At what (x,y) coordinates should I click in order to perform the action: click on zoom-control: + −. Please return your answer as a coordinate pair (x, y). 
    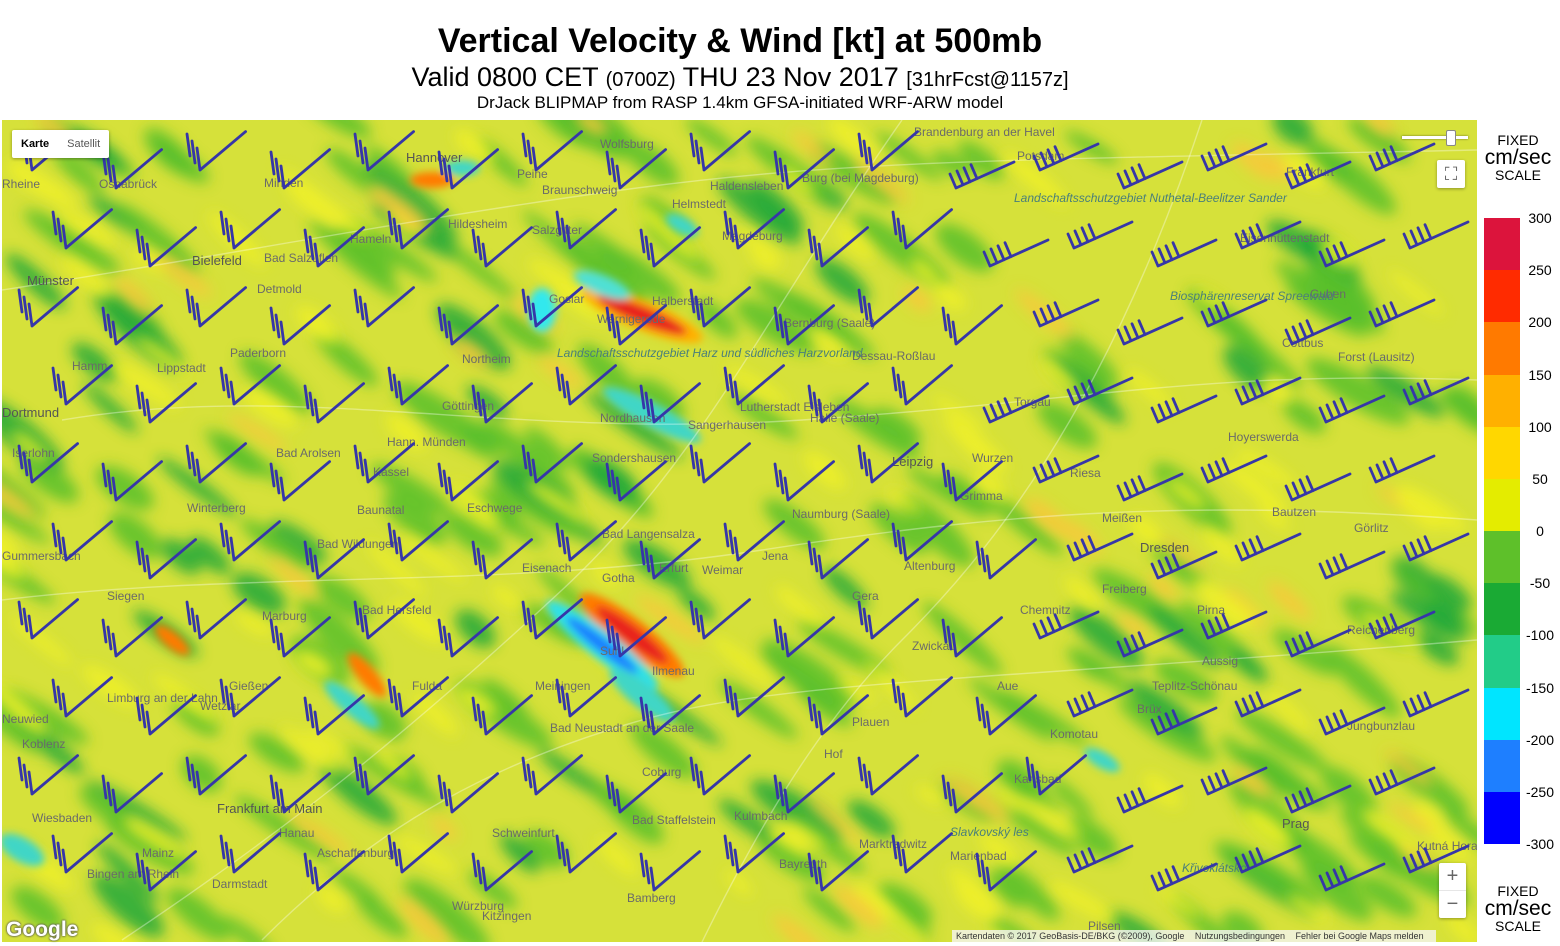
    Looking at the image, I should click on (1452, 890).